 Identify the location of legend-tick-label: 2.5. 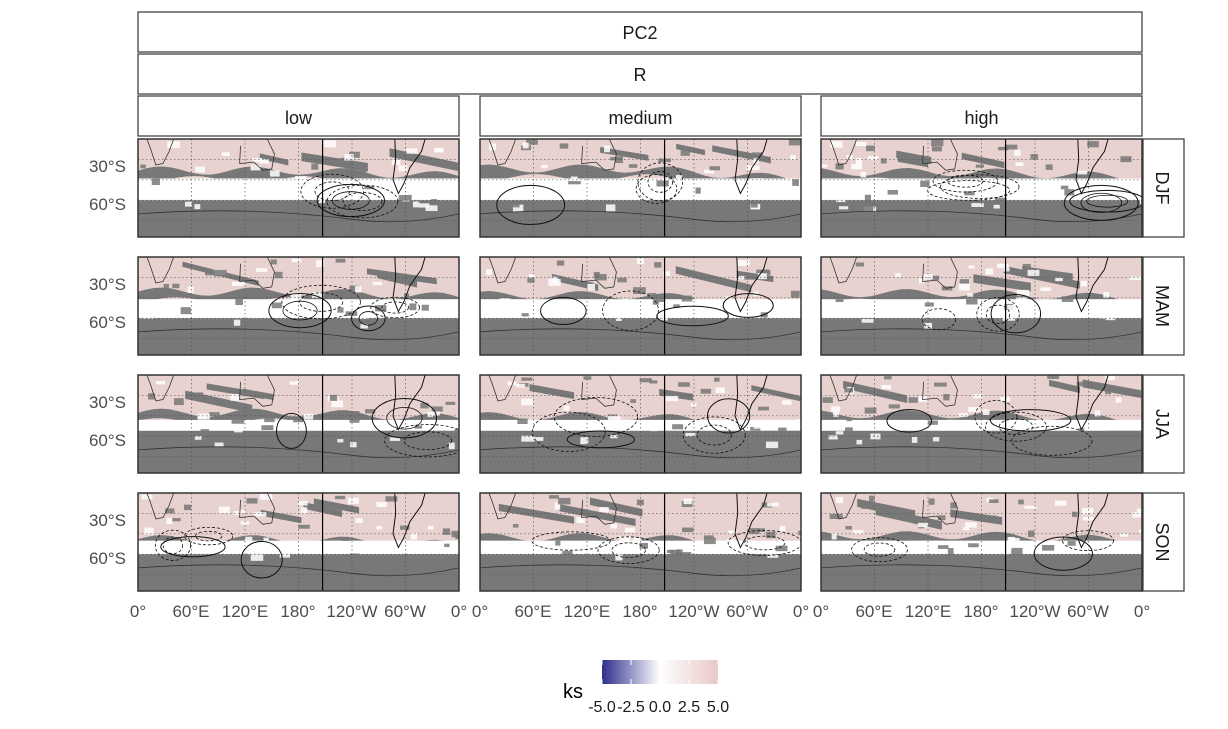
(689, 707).